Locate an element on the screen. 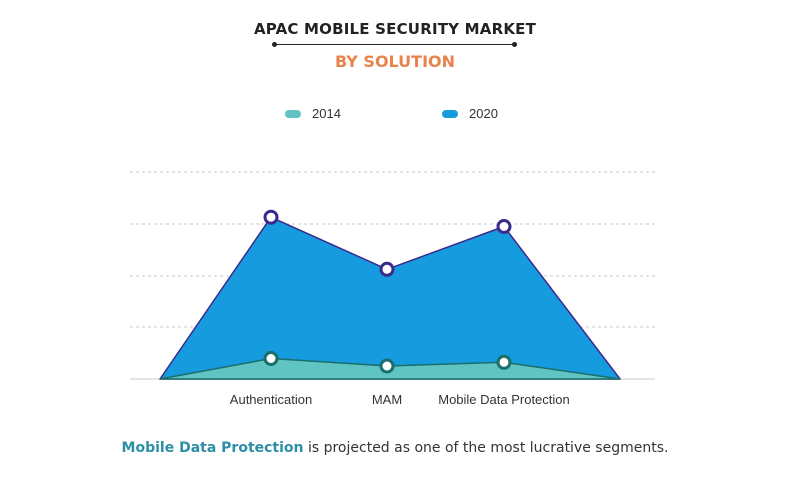  point-2020-authentication is located at coordinates (271, 217).